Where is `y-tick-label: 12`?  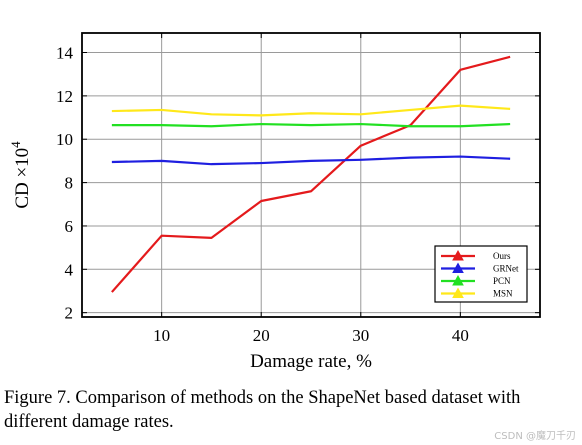 y-tick-label: 12 is located at coordinates (64, 96).